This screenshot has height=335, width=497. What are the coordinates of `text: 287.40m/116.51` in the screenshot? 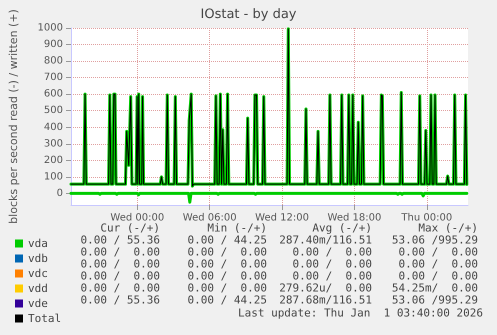 It's located at (325, 240).